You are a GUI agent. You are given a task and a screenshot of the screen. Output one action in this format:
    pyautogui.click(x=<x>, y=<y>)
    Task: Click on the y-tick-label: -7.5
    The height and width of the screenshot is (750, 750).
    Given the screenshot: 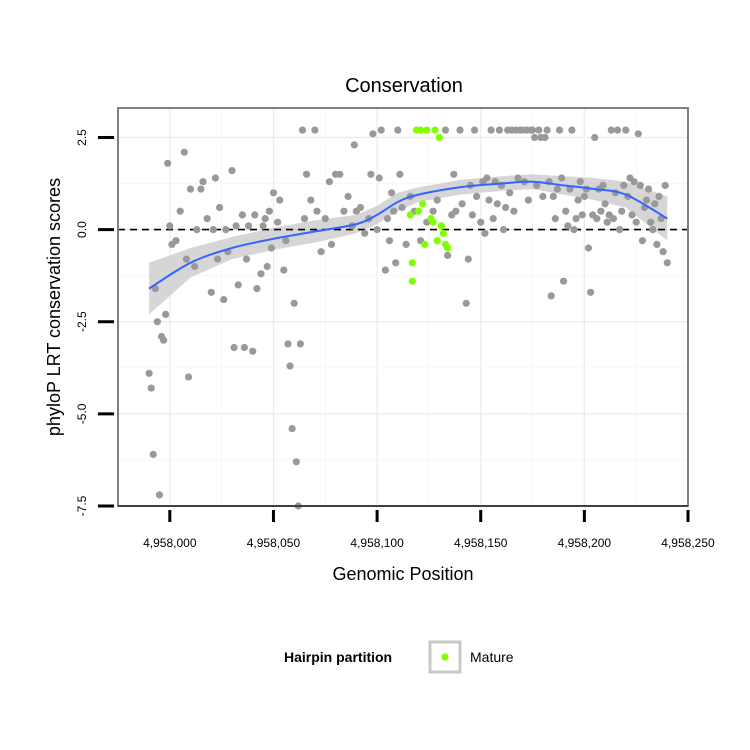 What is the action you would take?
    pyautogui.click(x=82, y=505)
    